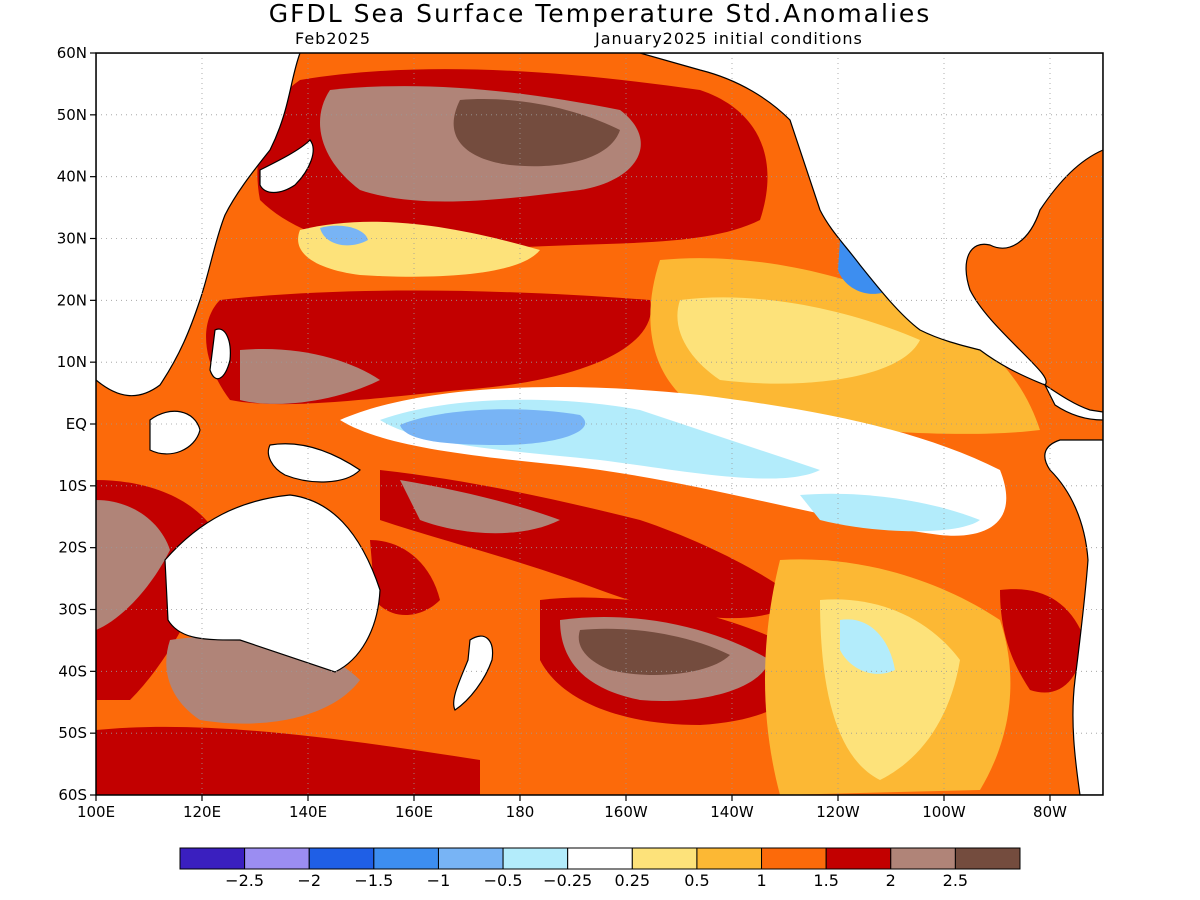  Describe the element at coordinates (520, 812) in the screenshot. I see `lon-tick-label: 180` at that location.